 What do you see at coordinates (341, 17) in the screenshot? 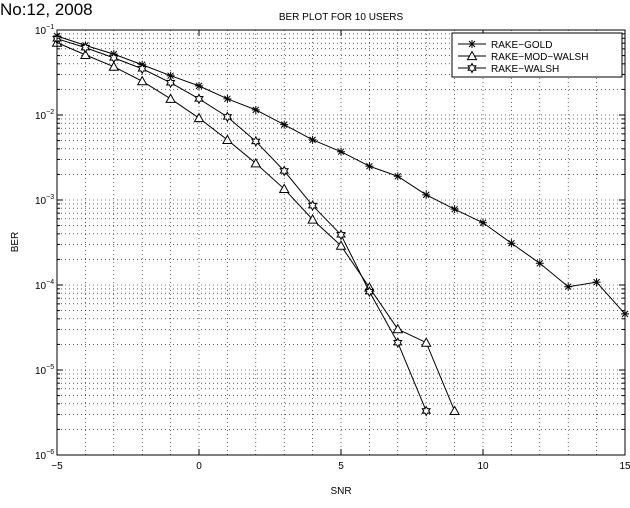
I see `chart-title: BER PLOT FOR 10 USERS` at bounding box center [341, 17].